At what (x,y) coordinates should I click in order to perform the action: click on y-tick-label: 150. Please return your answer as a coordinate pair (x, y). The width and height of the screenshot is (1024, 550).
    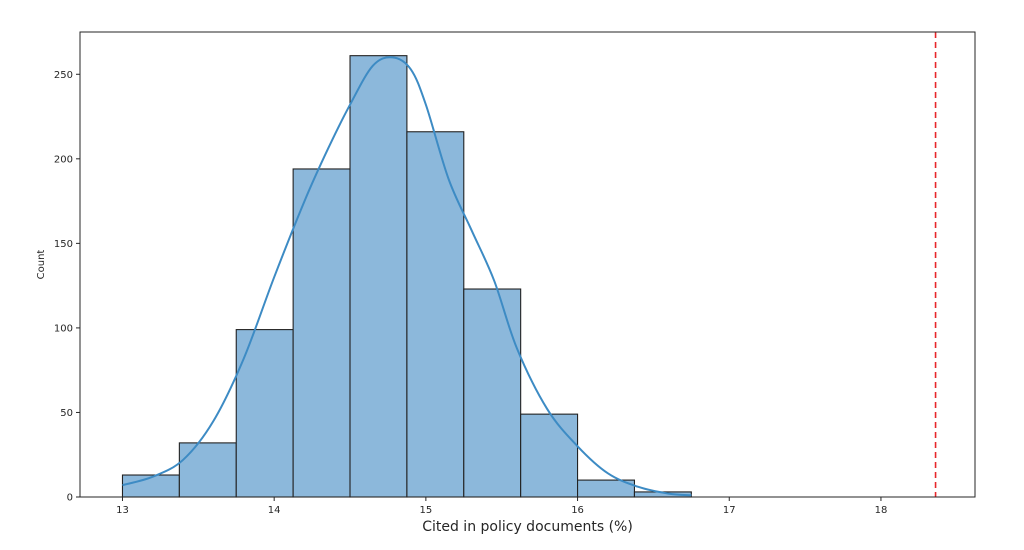
    Looking at the image, I should click on (63, 244).